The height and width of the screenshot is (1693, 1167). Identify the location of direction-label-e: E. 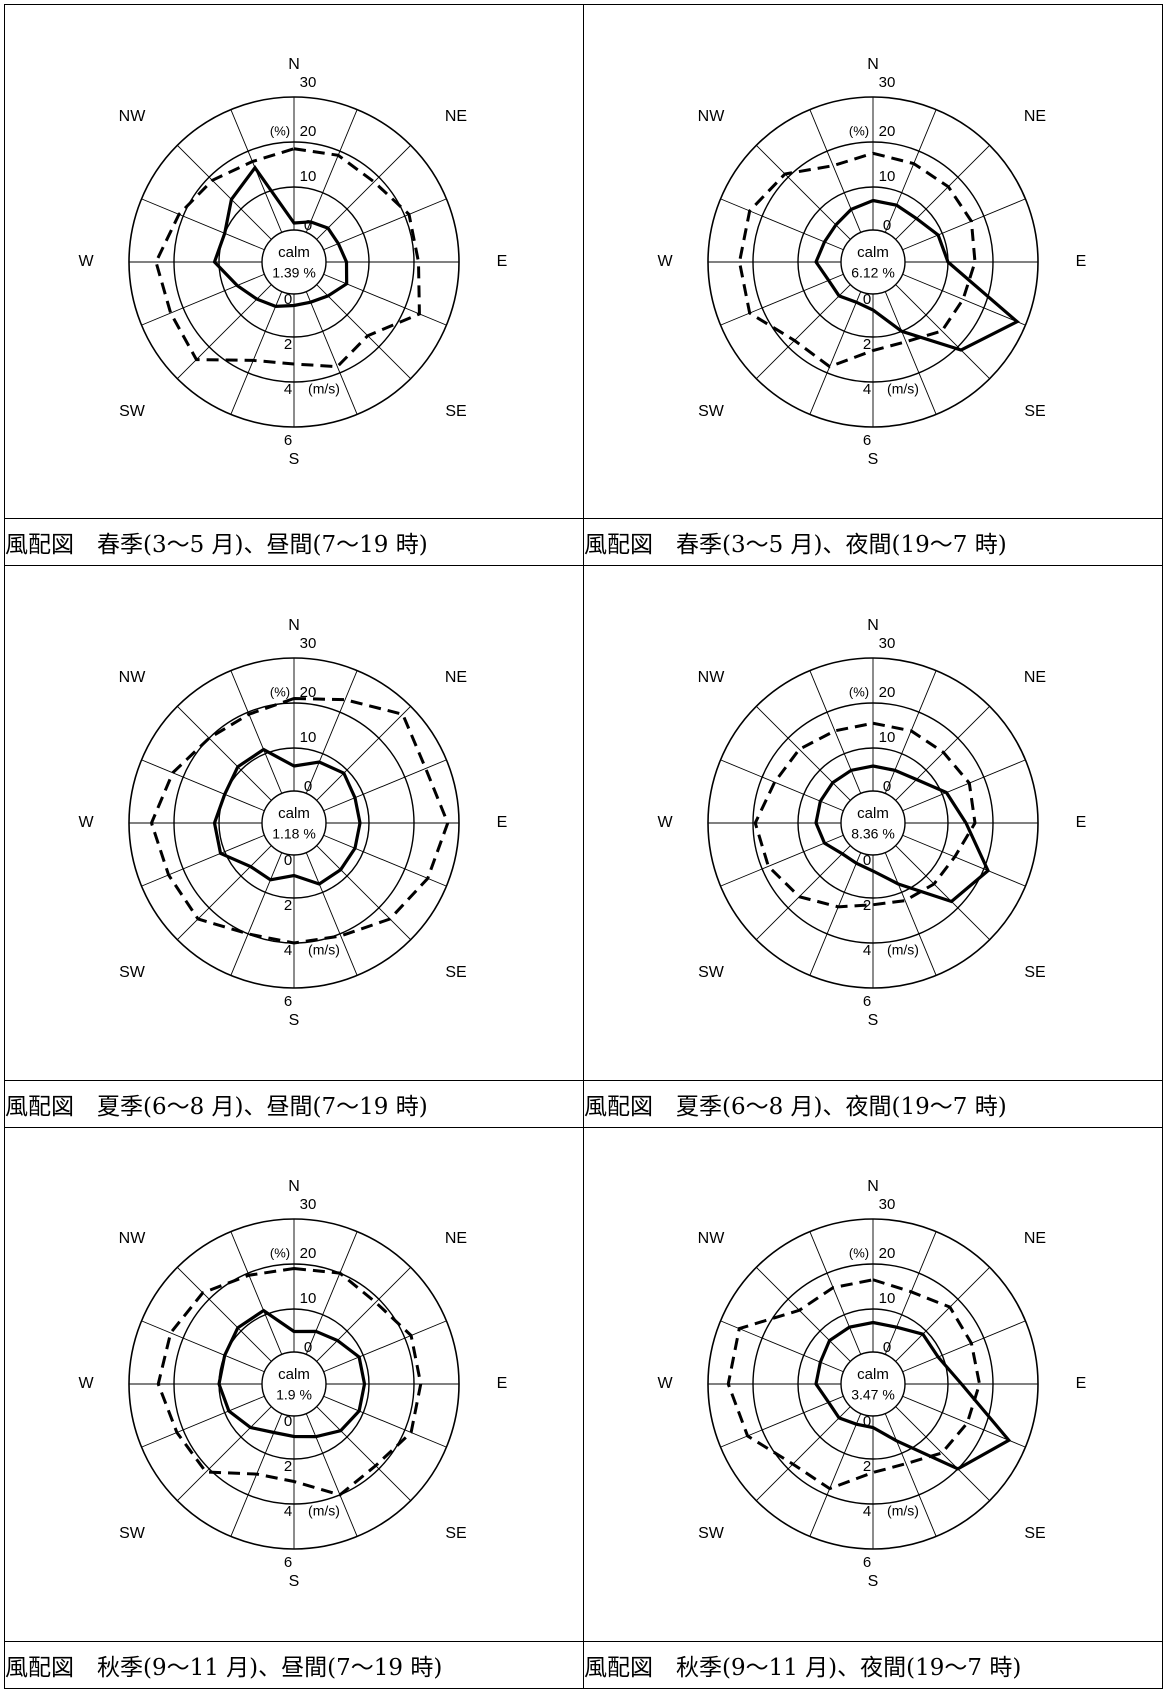
(502, 822).